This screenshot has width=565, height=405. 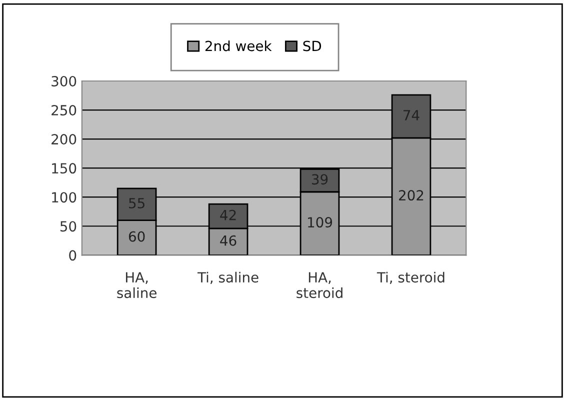 What do you see at coordinates (319, 285) in the screenshot?
I see `x-tick-label: HA, steroid` at bounding box center [319, 285].